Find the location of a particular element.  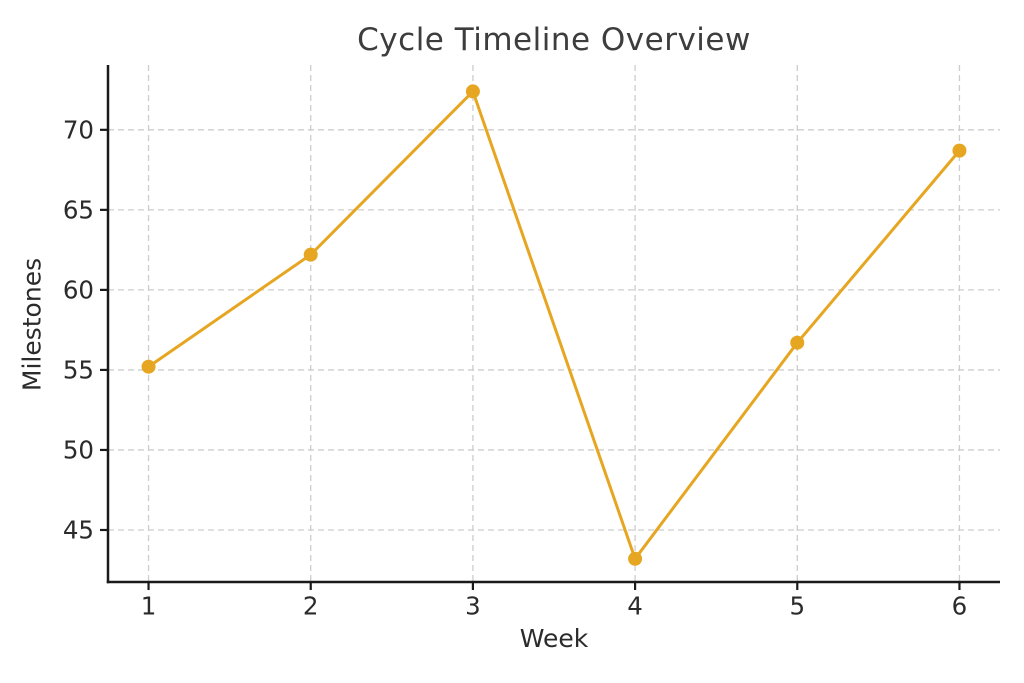

y-tick-label: 50 is located at coordinates (78, 449).